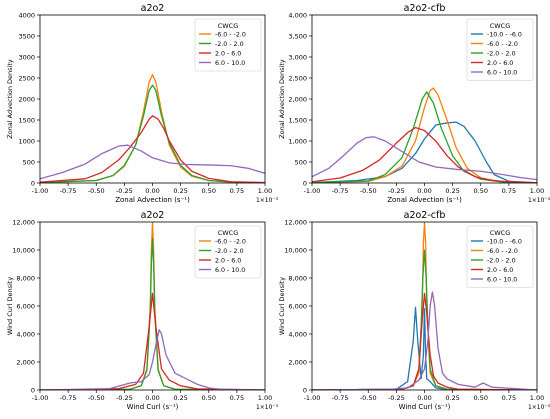  I want to click on y-tick-label: 2000, so click(26, 100).